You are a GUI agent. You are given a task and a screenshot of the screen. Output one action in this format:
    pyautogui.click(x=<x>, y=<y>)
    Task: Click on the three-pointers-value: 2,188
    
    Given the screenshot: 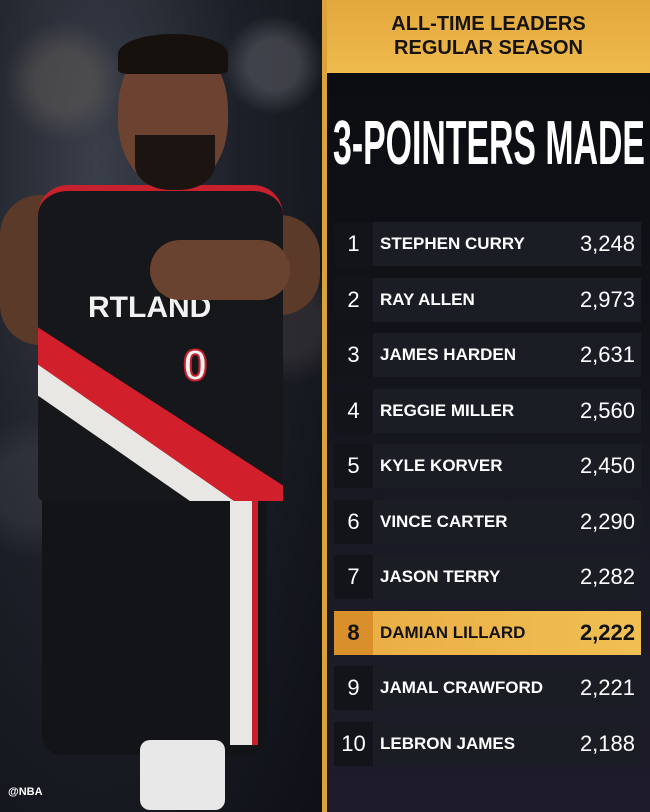 What is the action you would take?
    pyautogui.click(x=607, y=743)
    